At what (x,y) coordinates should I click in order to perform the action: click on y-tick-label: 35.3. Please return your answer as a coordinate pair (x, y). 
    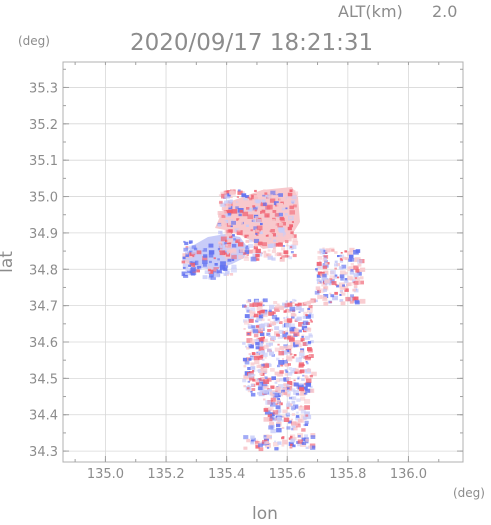
    Looking at the image, I should click on (43, 88).